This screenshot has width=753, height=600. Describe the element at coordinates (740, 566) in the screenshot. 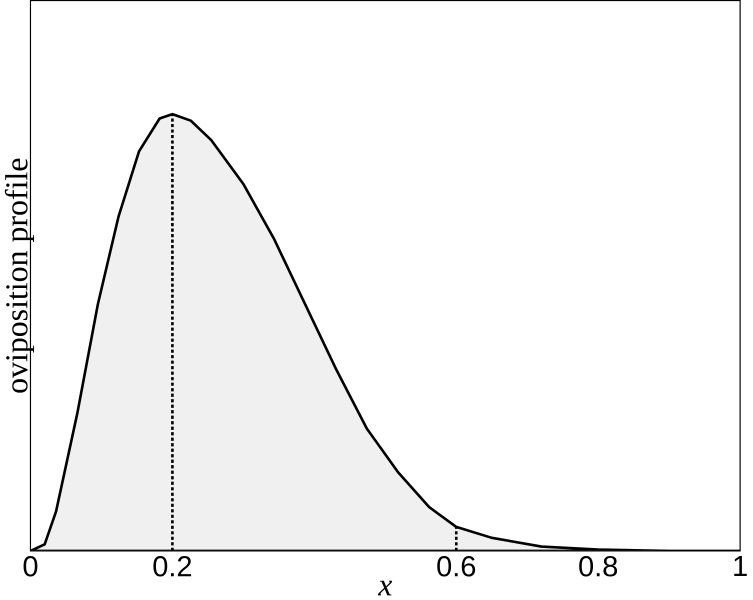

I see `x-tick-label: 1` at that location.